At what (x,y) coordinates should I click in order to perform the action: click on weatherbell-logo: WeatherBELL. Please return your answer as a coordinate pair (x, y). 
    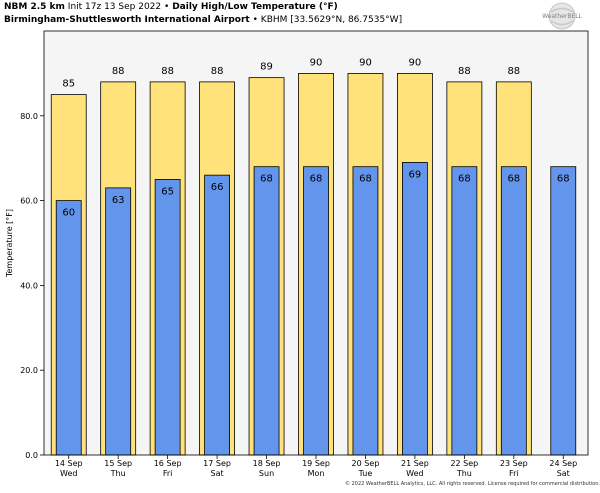
    Looking at the image, I should click on (562, 16).